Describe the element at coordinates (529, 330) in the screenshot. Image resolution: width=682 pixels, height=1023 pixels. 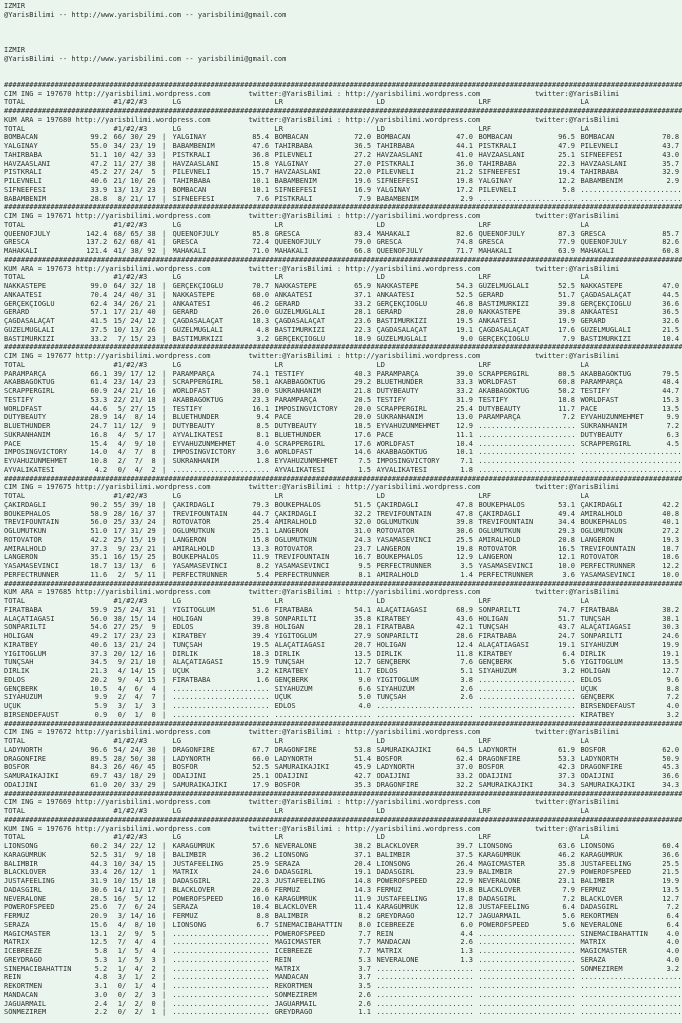
I see `subcol-lrf: ÇAGDASALAÇAT 17.6` at that location.